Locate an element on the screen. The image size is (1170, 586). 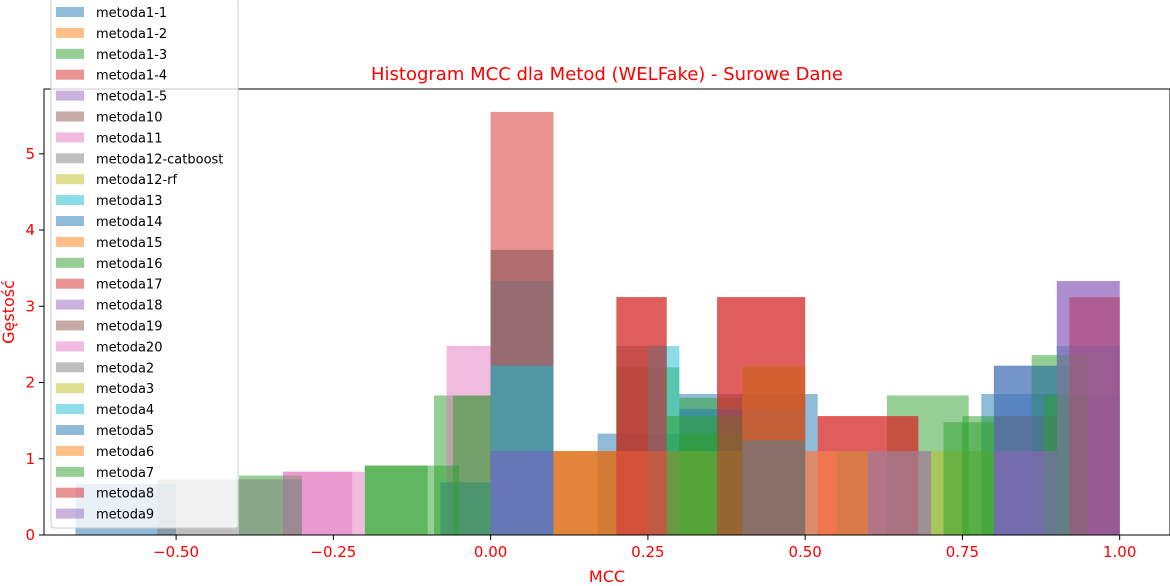
legend-label: metoda1-3 is located at coordinates (131, 55).